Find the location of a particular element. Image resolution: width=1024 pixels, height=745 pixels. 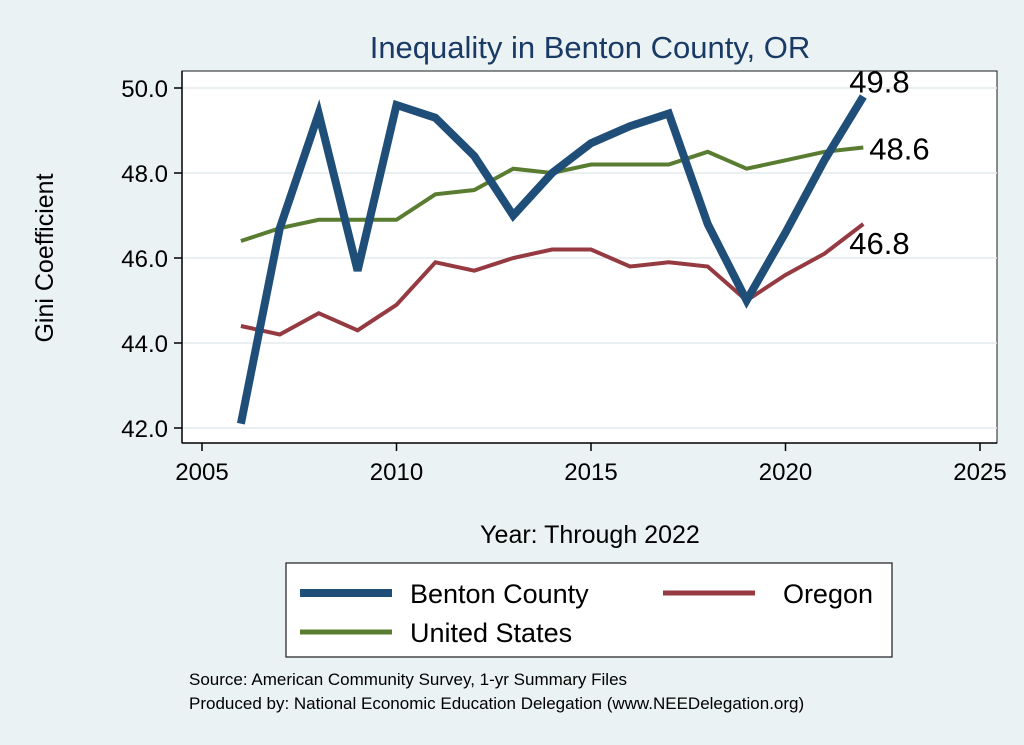

y-tick-label: 44.0 is located at coordinates (144, 344).